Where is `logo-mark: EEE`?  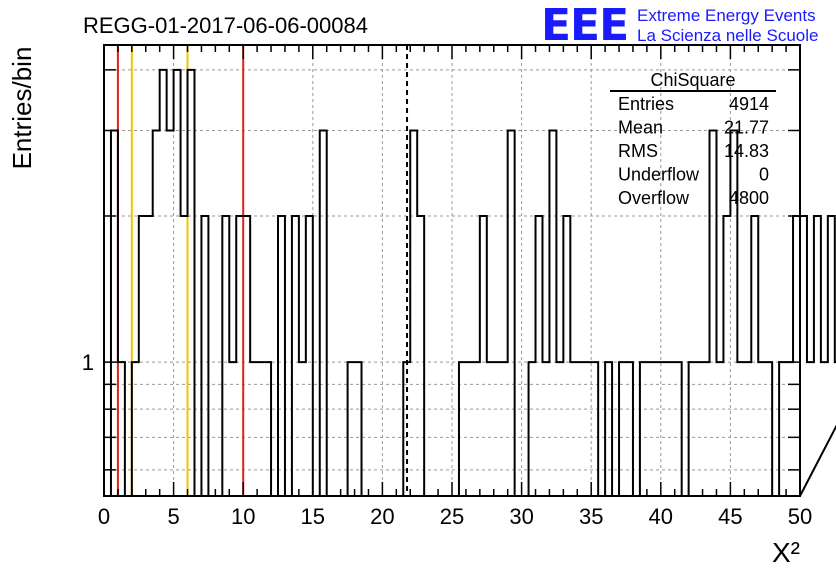
logo-mark: EEE is located at coordinates (584, 25).